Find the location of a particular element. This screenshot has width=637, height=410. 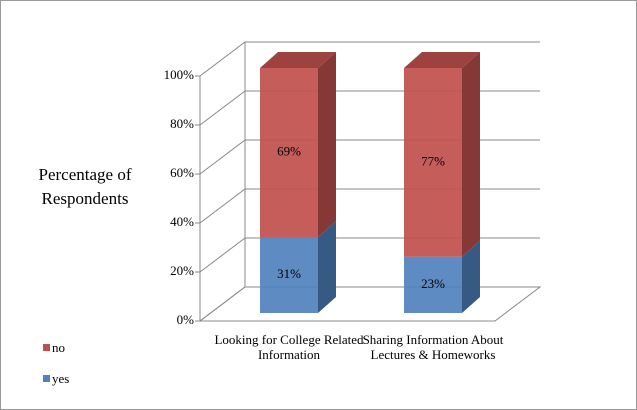

y-tick-label: 100% is located at coordinates (179, 74).